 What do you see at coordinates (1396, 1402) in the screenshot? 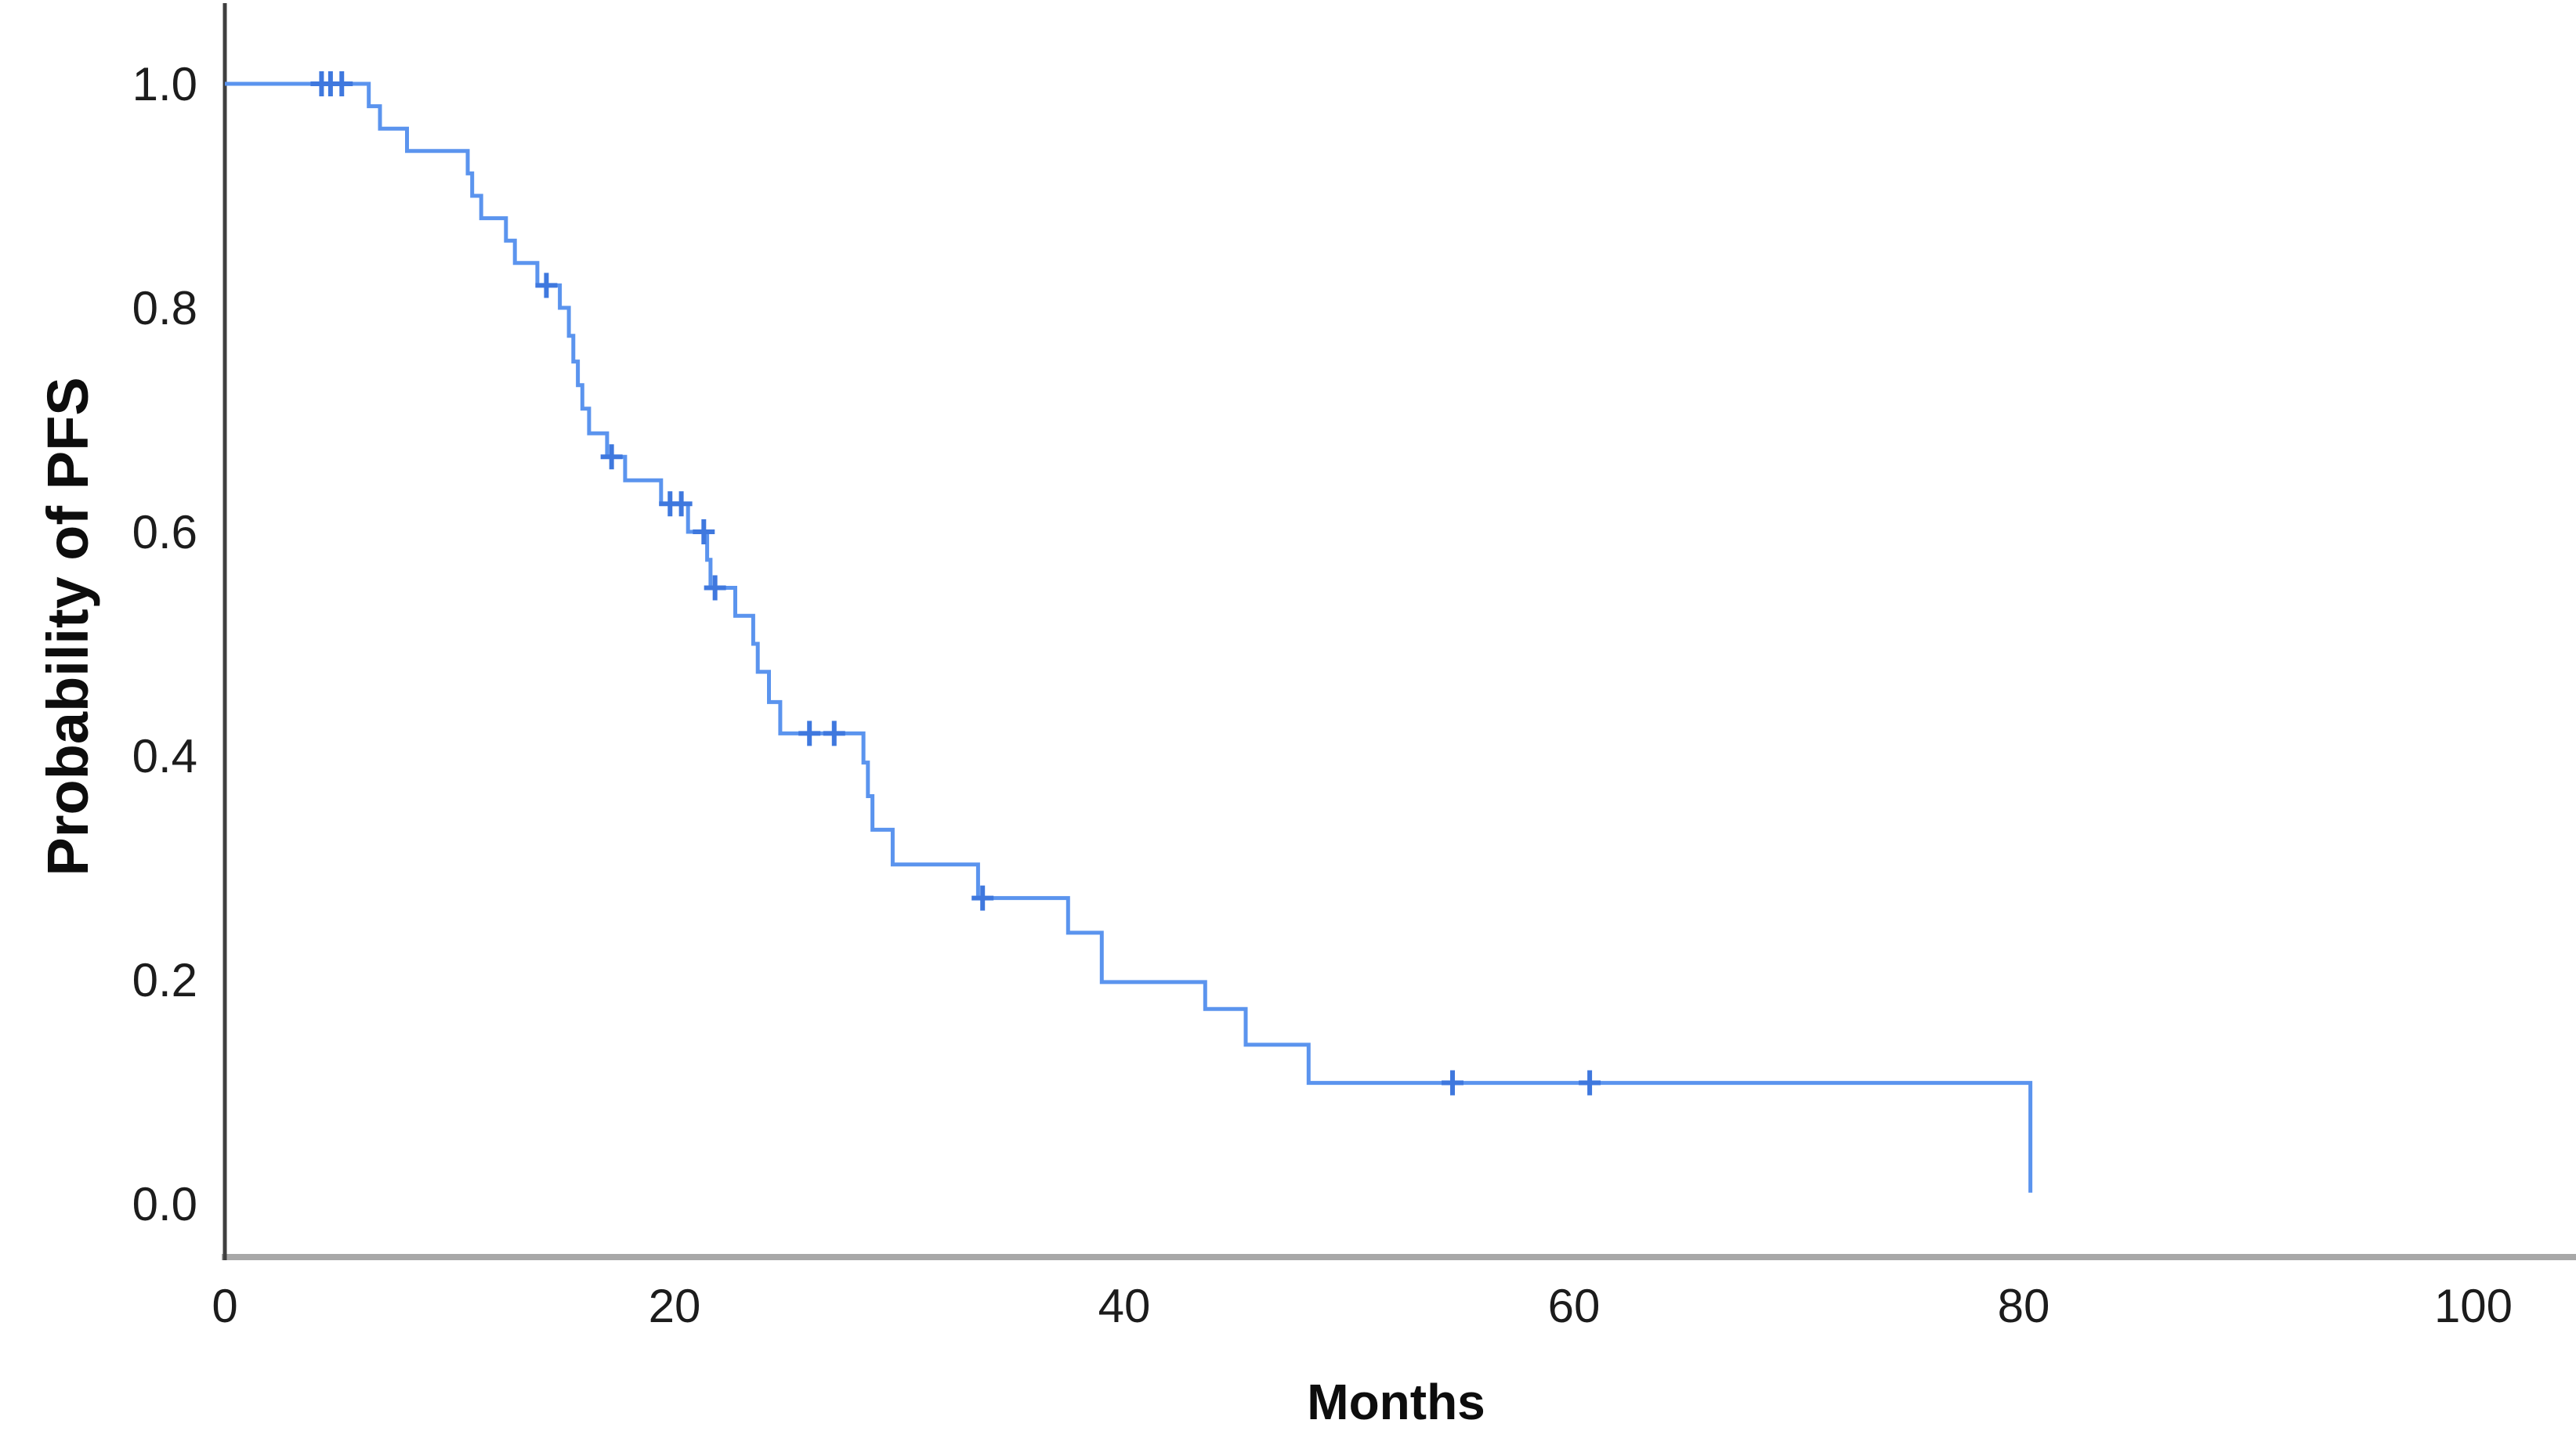
I see `x-axis-title: Months` at bounding box center [1396, 1402].